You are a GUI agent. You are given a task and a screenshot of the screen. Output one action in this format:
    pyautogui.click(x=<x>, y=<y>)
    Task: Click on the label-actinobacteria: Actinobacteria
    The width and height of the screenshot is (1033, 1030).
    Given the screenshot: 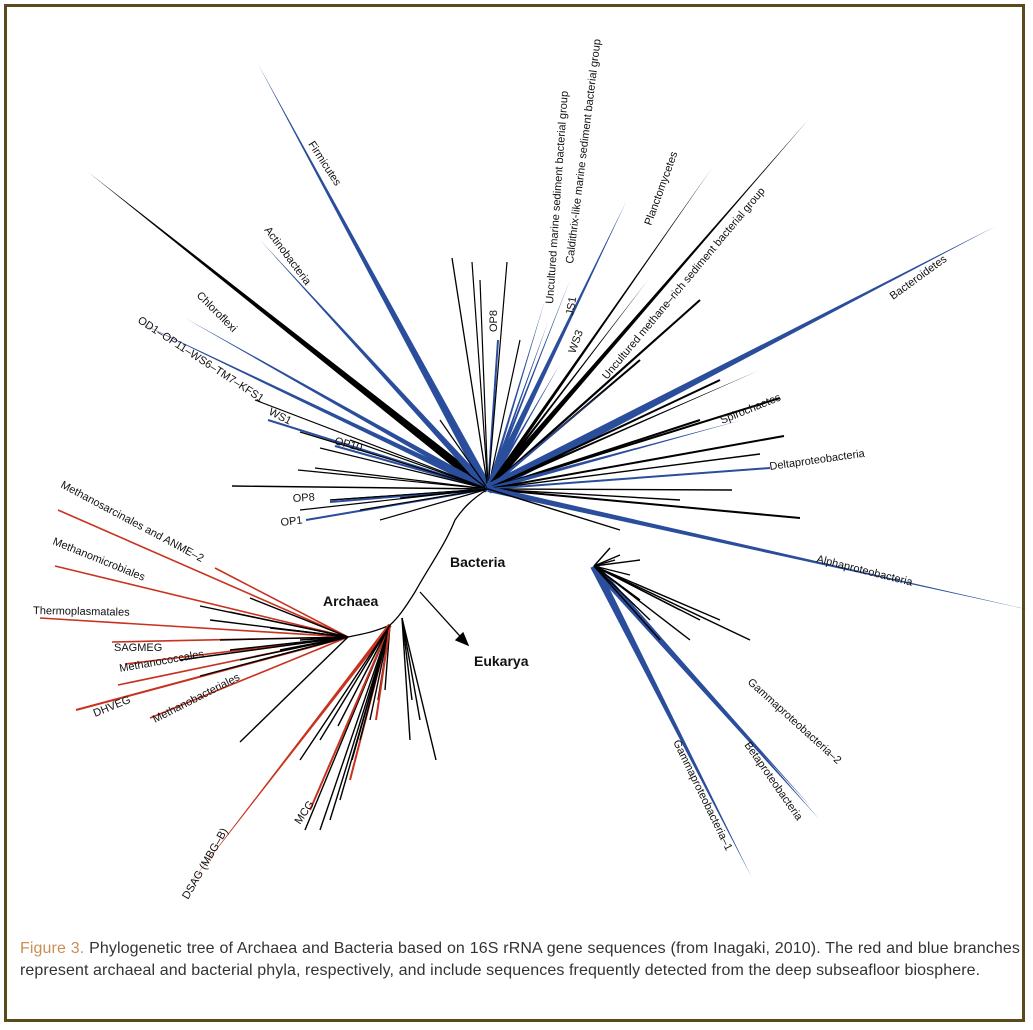 What is the action you would take?
    pyautogui.click(x=288, y=257)
    